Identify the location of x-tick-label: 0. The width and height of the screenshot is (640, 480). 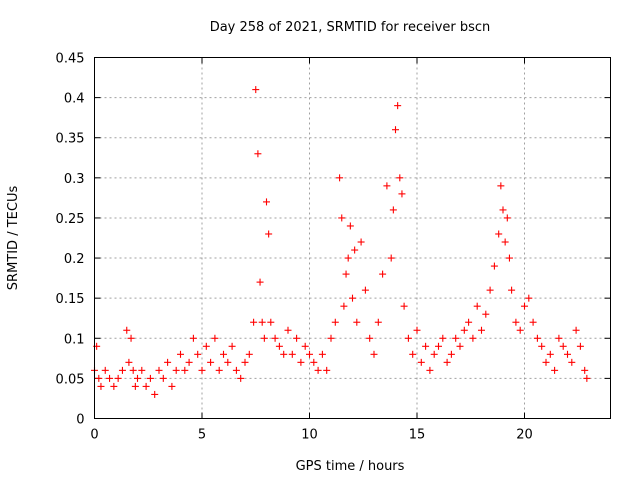
(94, 435).